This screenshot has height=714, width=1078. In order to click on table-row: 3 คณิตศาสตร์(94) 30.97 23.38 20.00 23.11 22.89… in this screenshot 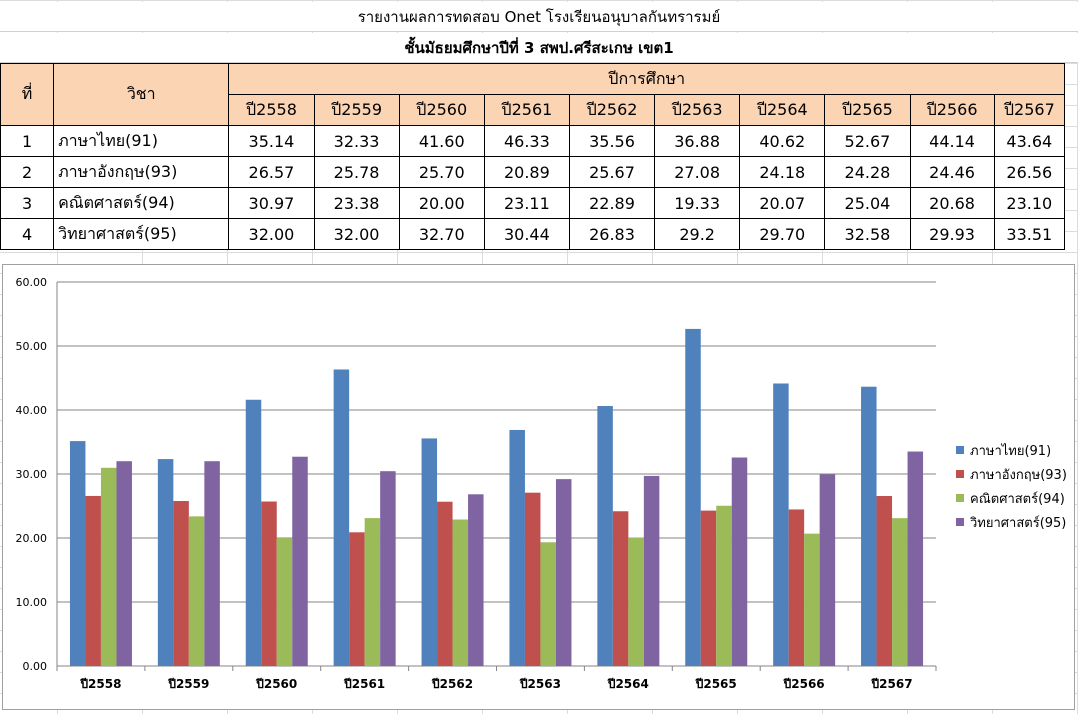, I will do `click(533, 203)`.